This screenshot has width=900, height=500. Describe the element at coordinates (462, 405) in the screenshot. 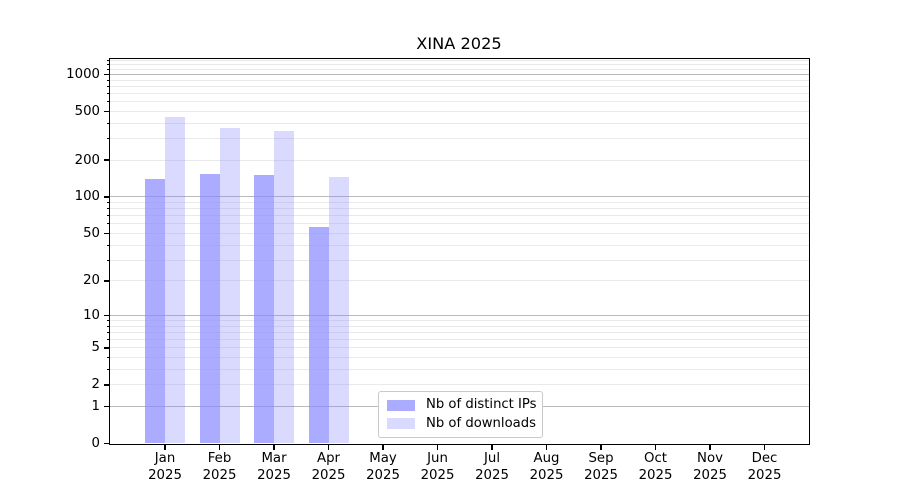

I see `legend-item-distinct-ips: Nb of distinct IPs` at that location.